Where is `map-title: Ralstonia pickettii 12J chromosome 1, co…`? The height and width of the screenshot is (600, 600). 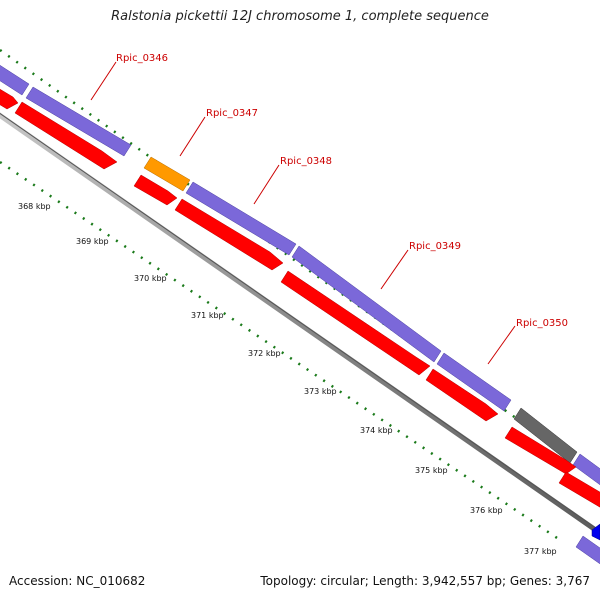 map-title: Ralstonia pickettii 12J chromosome 1, co… is located at coordinates (300, 16).